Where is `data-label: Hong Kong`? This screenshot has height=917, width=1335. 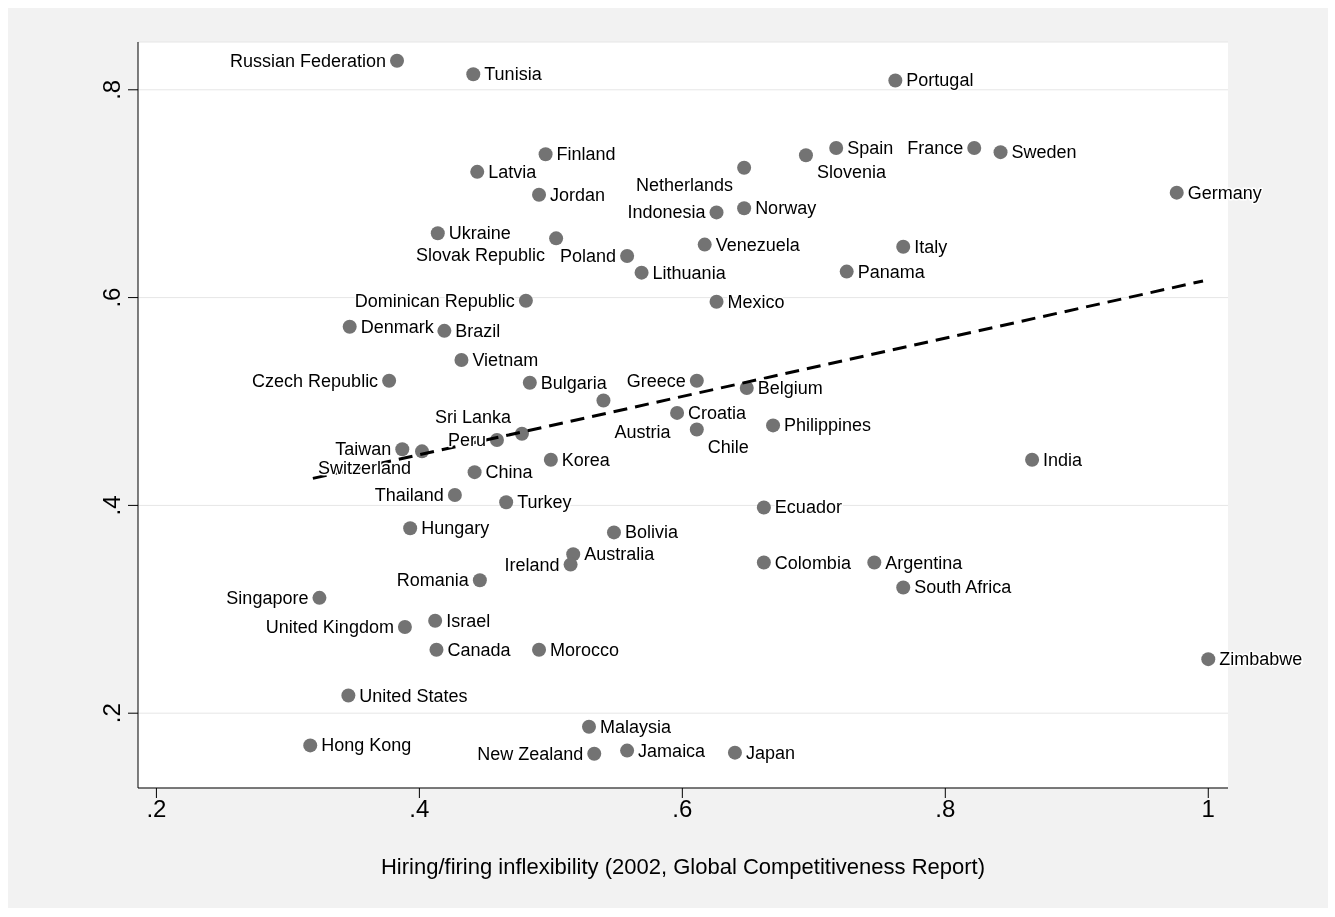
data-label: Hong Kong is located at coordinates (366, 745).